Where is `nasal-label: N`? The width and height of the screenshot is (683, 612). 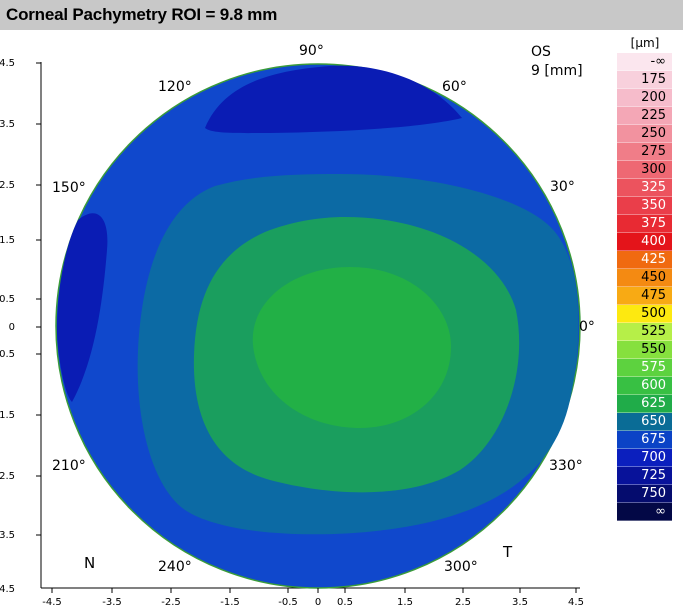
nasal-label: N is located at coordinates (89, 563).